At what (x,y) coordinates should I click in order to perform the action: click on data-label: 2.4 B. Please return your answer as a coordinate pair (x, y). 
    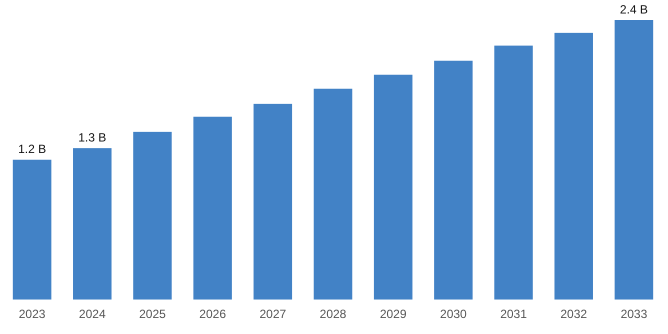
    Looking at the image, I should click on (634, 9).